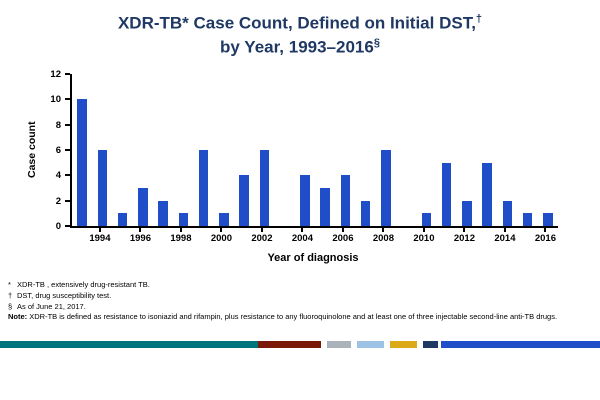 The image size is (600, 400). I want to click on stripe-segment-silver, so click(339, 344).